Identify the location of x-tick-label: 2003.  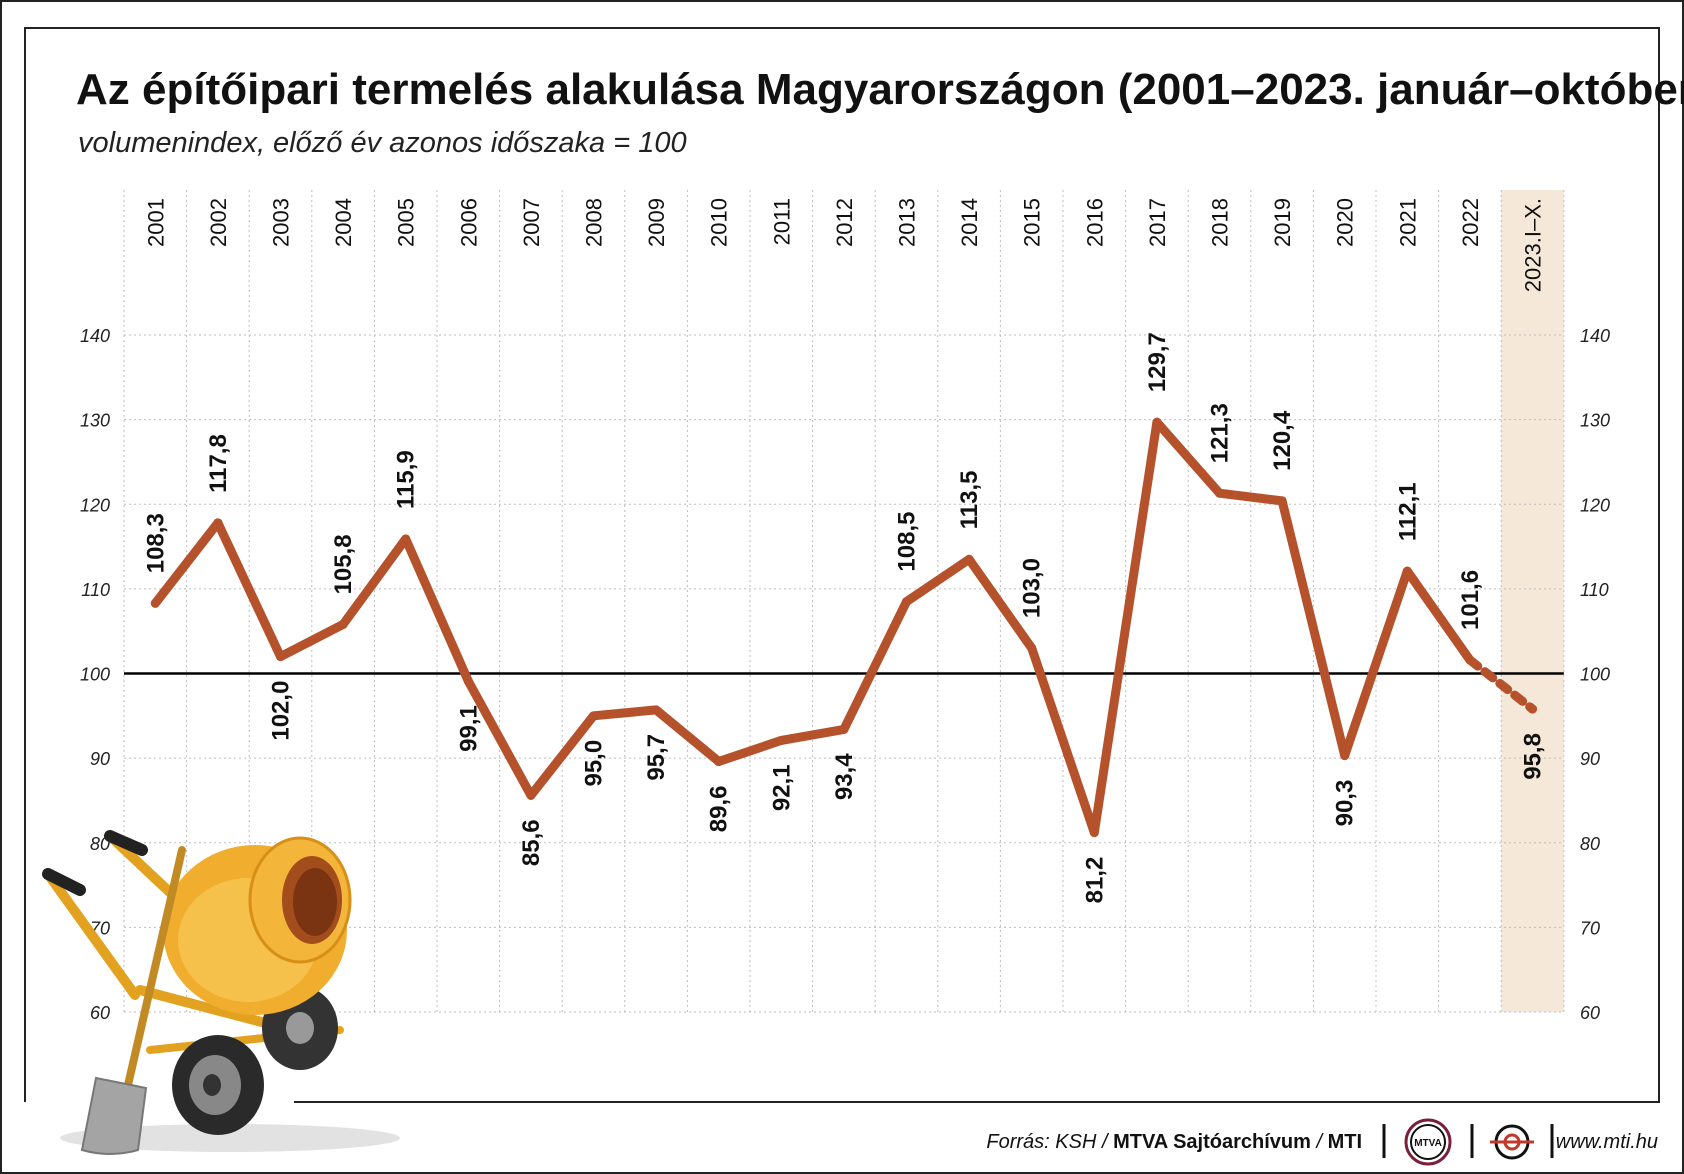
(281, 222).